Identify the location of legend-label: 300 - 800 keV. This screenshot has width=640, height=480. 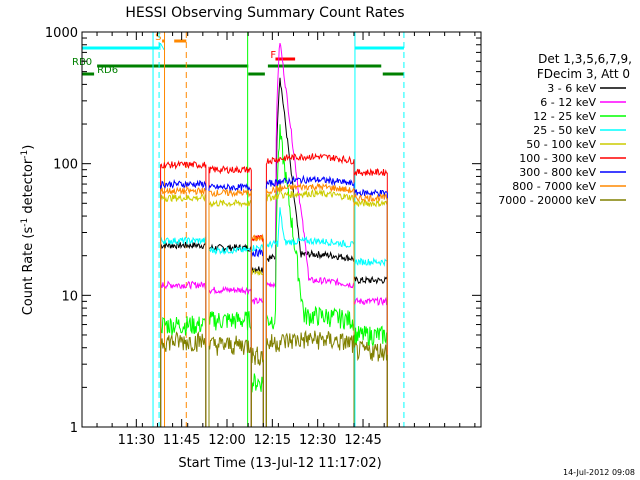
(557, 172).